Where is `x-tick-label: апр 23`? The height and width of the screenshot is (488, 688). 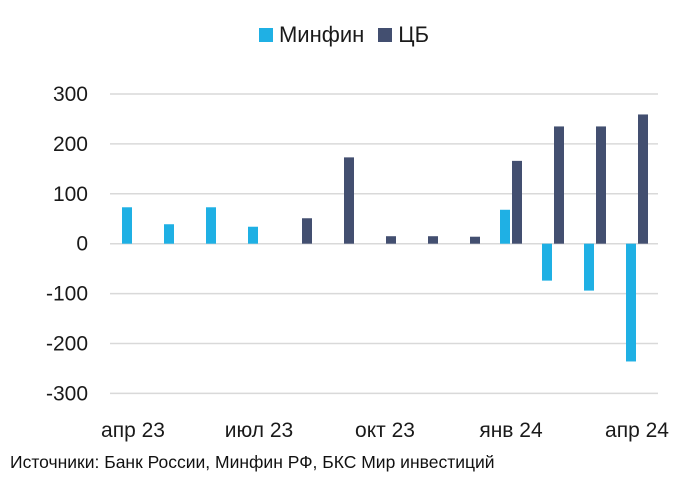 x-tick-label: апр 23 is located at coordinates (133, 430).